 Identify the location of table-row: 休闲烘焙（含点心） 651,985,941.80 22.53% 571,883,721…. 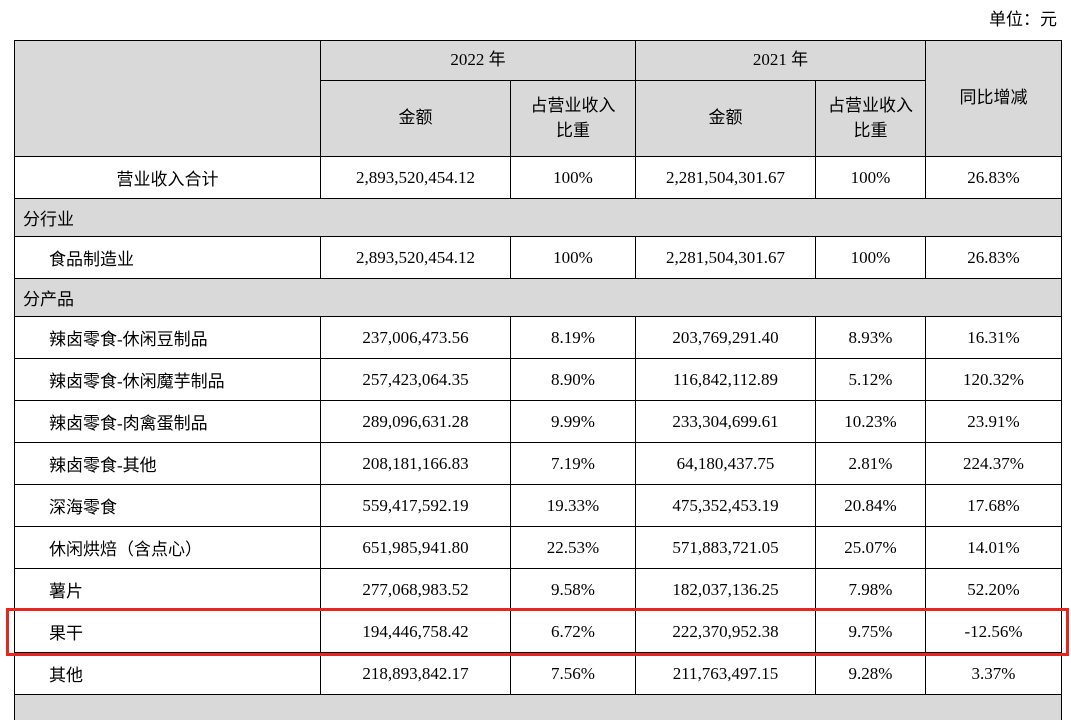
(538, 547).